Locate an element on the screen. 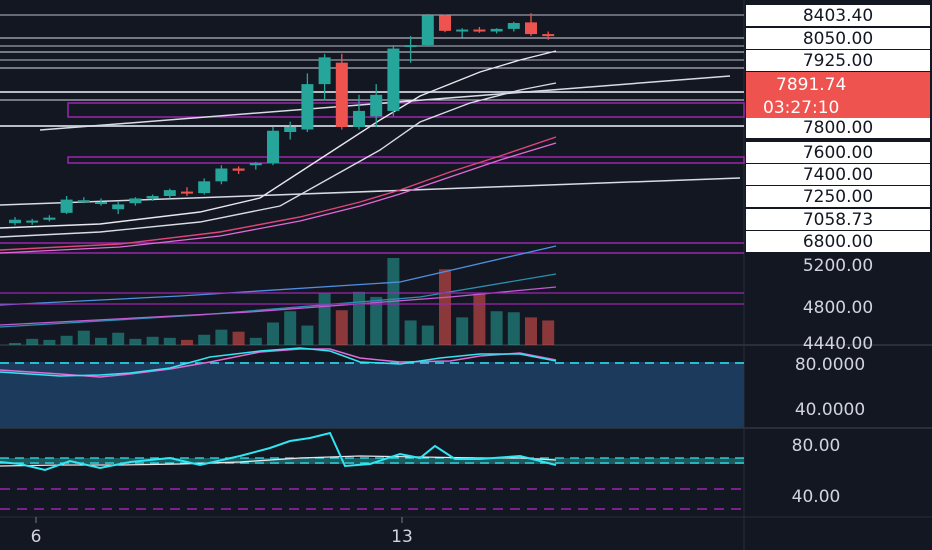 The height and width of the screenshot is (550, 932). volume-bars is located at coordinates (372, 295).